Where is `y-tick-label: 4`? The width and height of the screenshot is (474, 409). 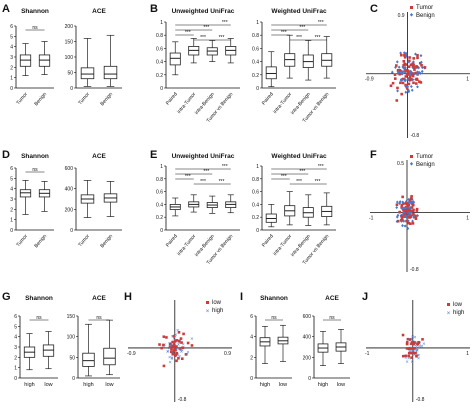 y-tick-label: 4 is located at coordinates (15, 338).